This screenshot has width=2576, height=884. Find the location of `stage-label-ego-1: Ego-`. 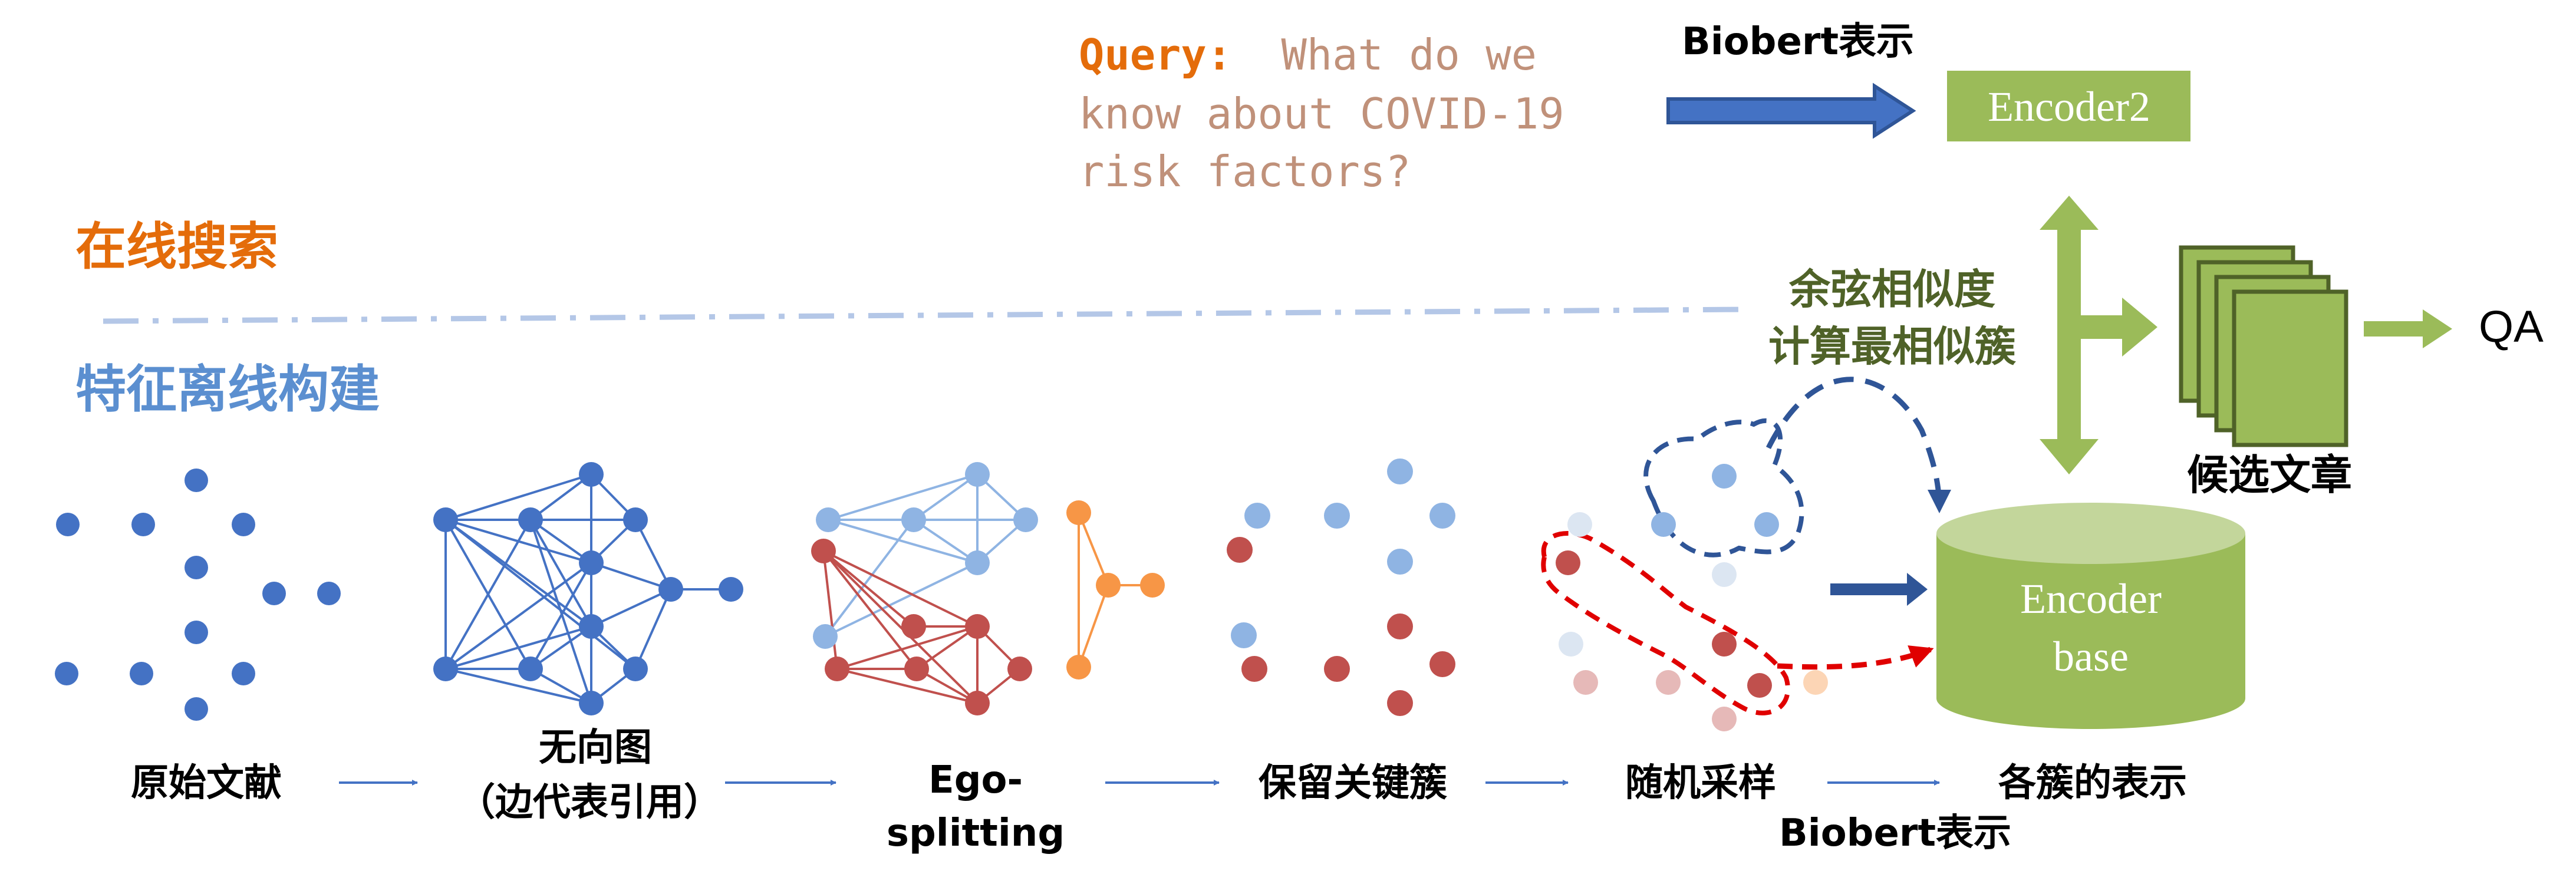

stage-label-ego-1: Ego- is located at coordinates (975, 780).